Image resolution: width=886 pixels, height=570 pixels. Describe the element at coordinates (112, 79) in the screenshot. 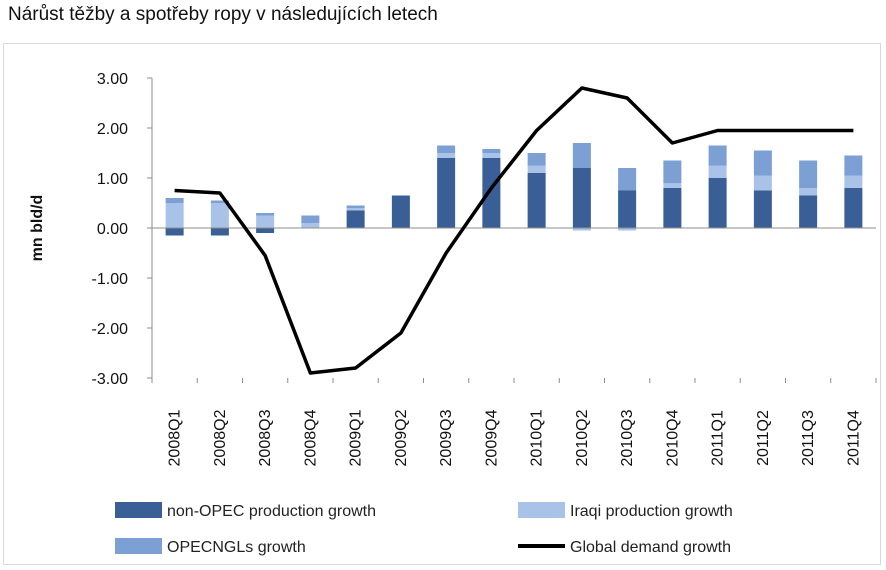

I see `y-tick-label: 3.00` at that location.